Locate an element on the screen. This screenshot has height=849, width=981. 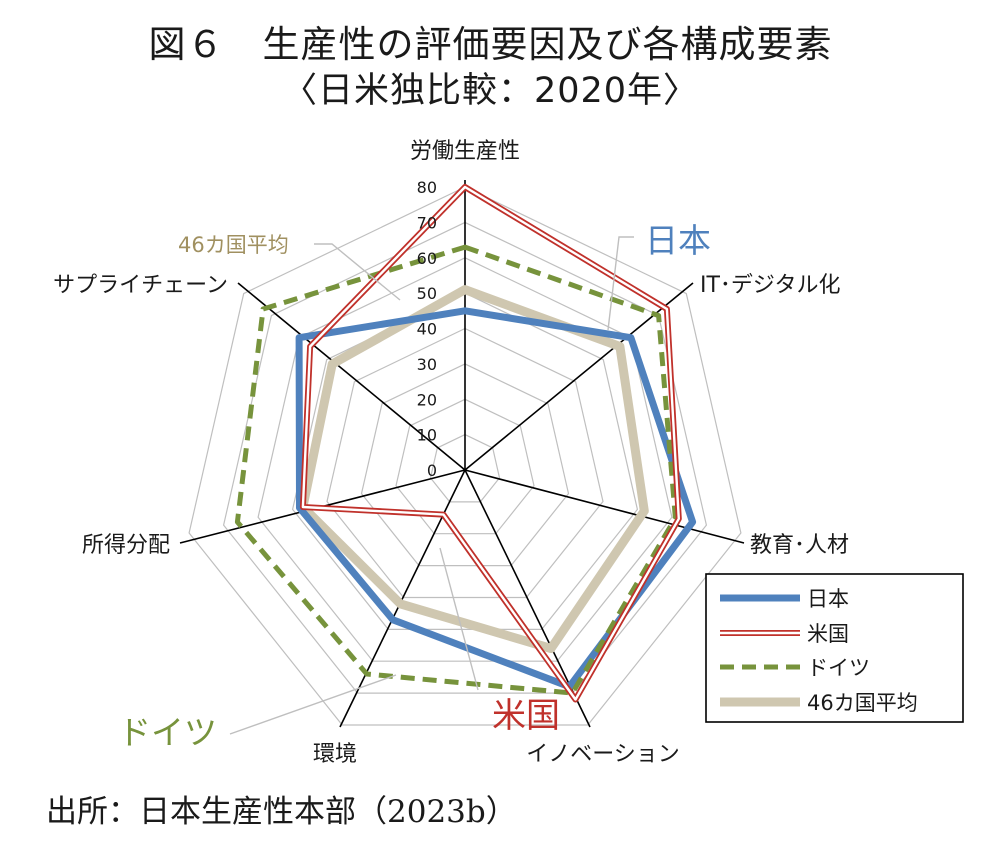
legend-item-germany: ドイツ is located at coordinates (795, 668).